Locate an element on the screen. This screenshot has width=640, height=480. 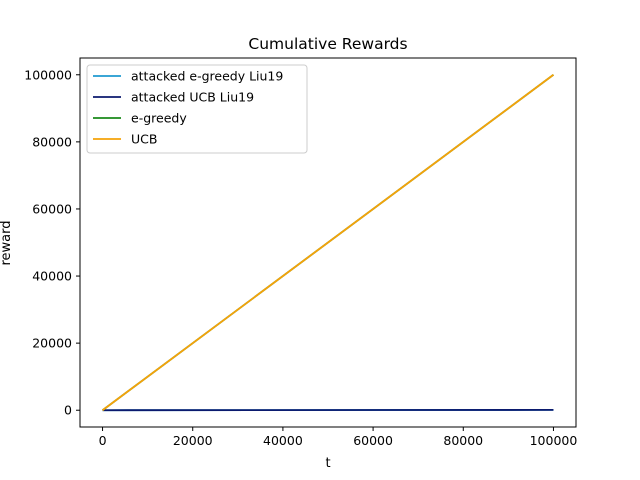
x-tick-label-2: 40000 is located at coordinates (283, 440).